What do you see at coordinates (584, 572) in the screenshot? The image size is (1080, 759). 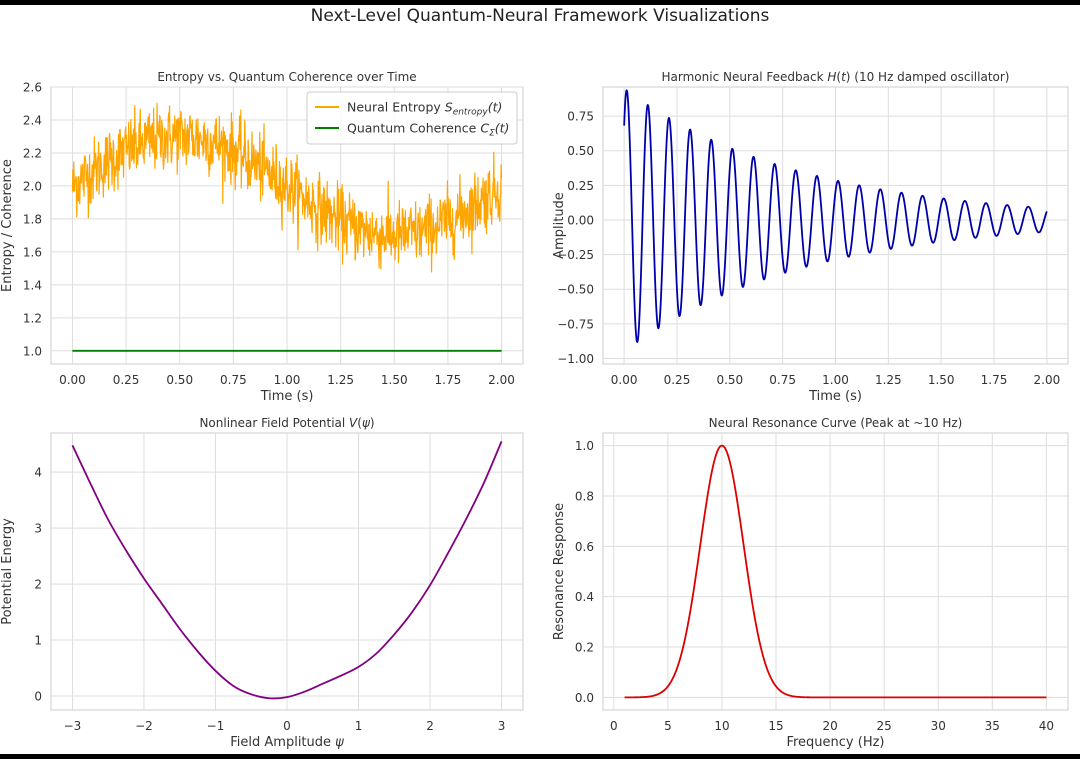 I see `resonance-y-ticks: 0.0 0.2 0.4 0.6 0.8 1.0` at bounding box center [584, 572].